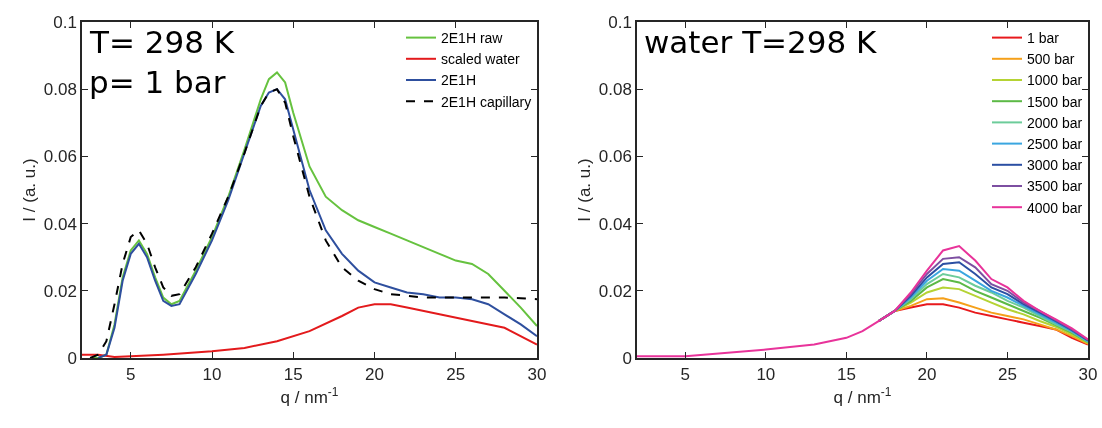 The height and width of the screenshot is (428, 1102). I want to click on legend-label: 500 bar, so click(1051, 59).